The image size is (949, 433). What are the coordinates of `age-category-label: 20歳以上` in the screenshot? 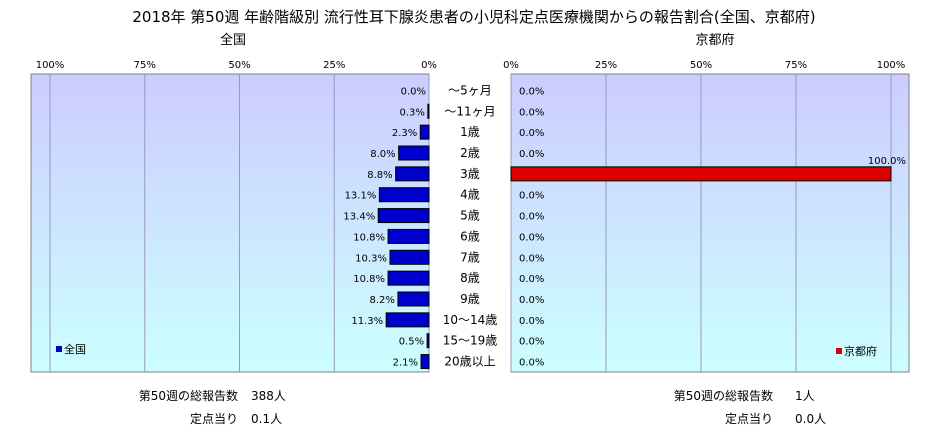 It's located at (469, 362).